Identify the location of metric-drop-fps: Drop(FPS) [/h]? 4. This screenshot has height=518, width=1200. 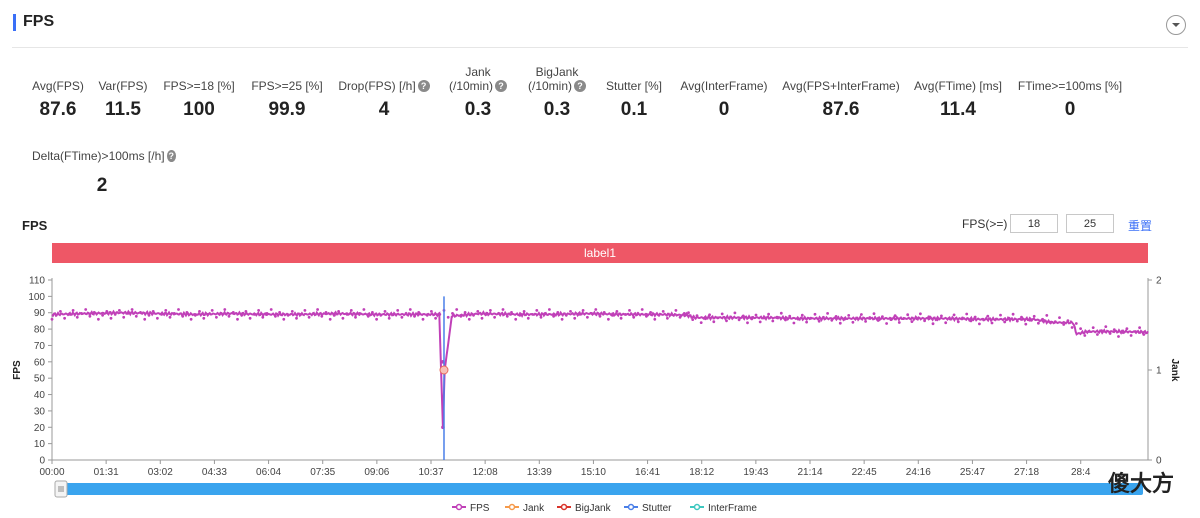
(384, 100).